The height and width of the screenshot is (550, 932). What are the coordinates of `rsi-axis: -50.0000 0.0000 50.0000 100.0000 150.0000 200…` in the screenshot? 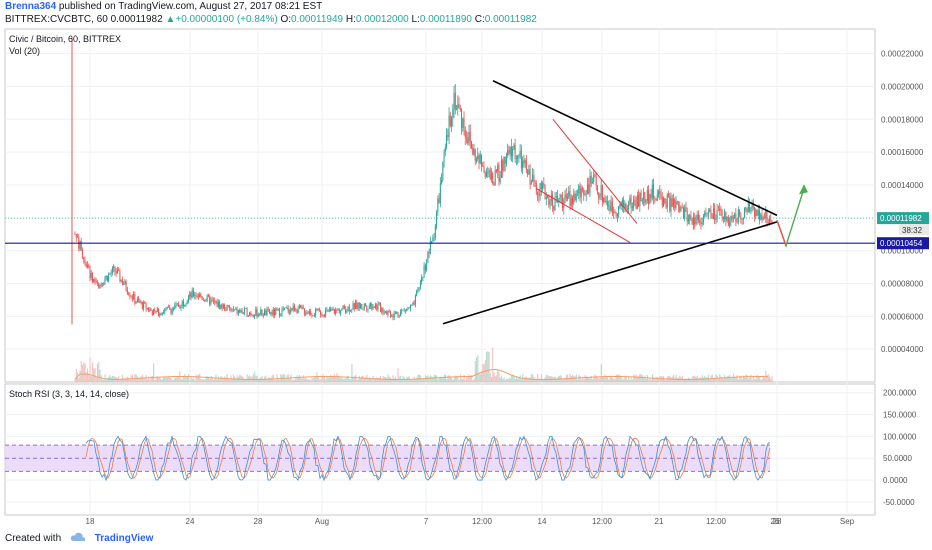 It's located at (900, 448).